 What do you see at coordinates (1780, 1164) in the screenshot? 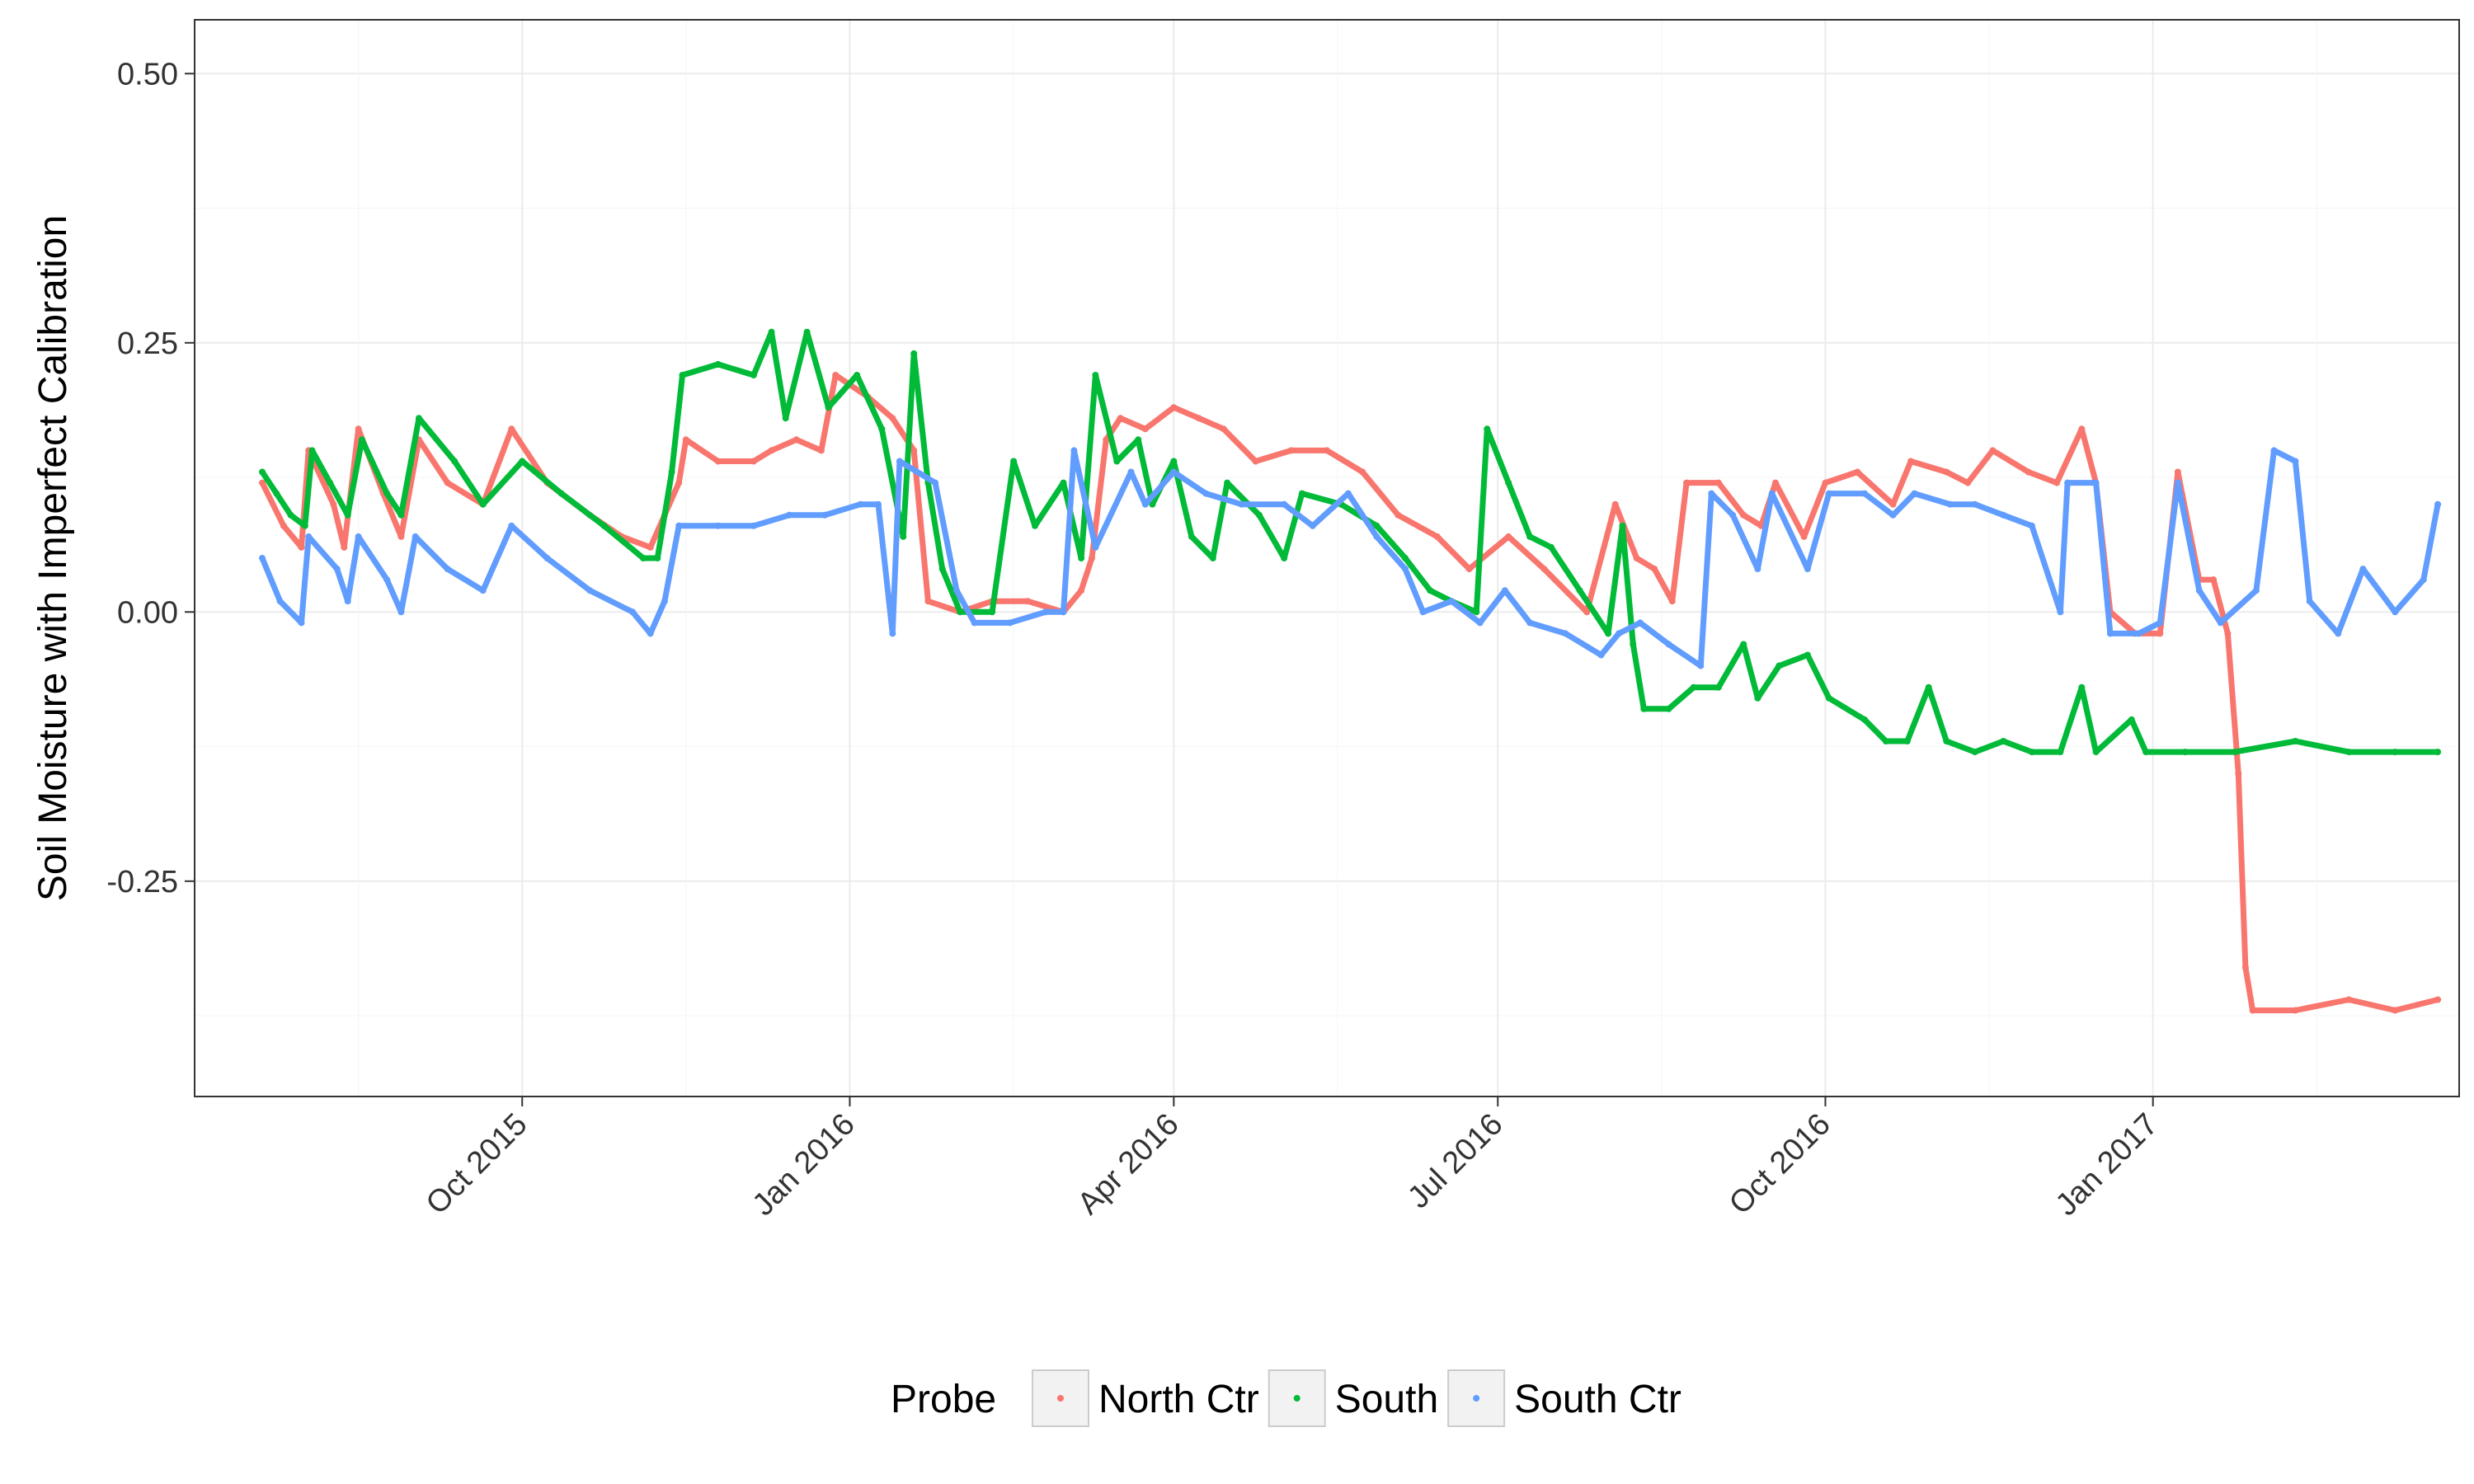
I see `x-tick-label: Oct 2016` at bounding box center [1780, 1164].